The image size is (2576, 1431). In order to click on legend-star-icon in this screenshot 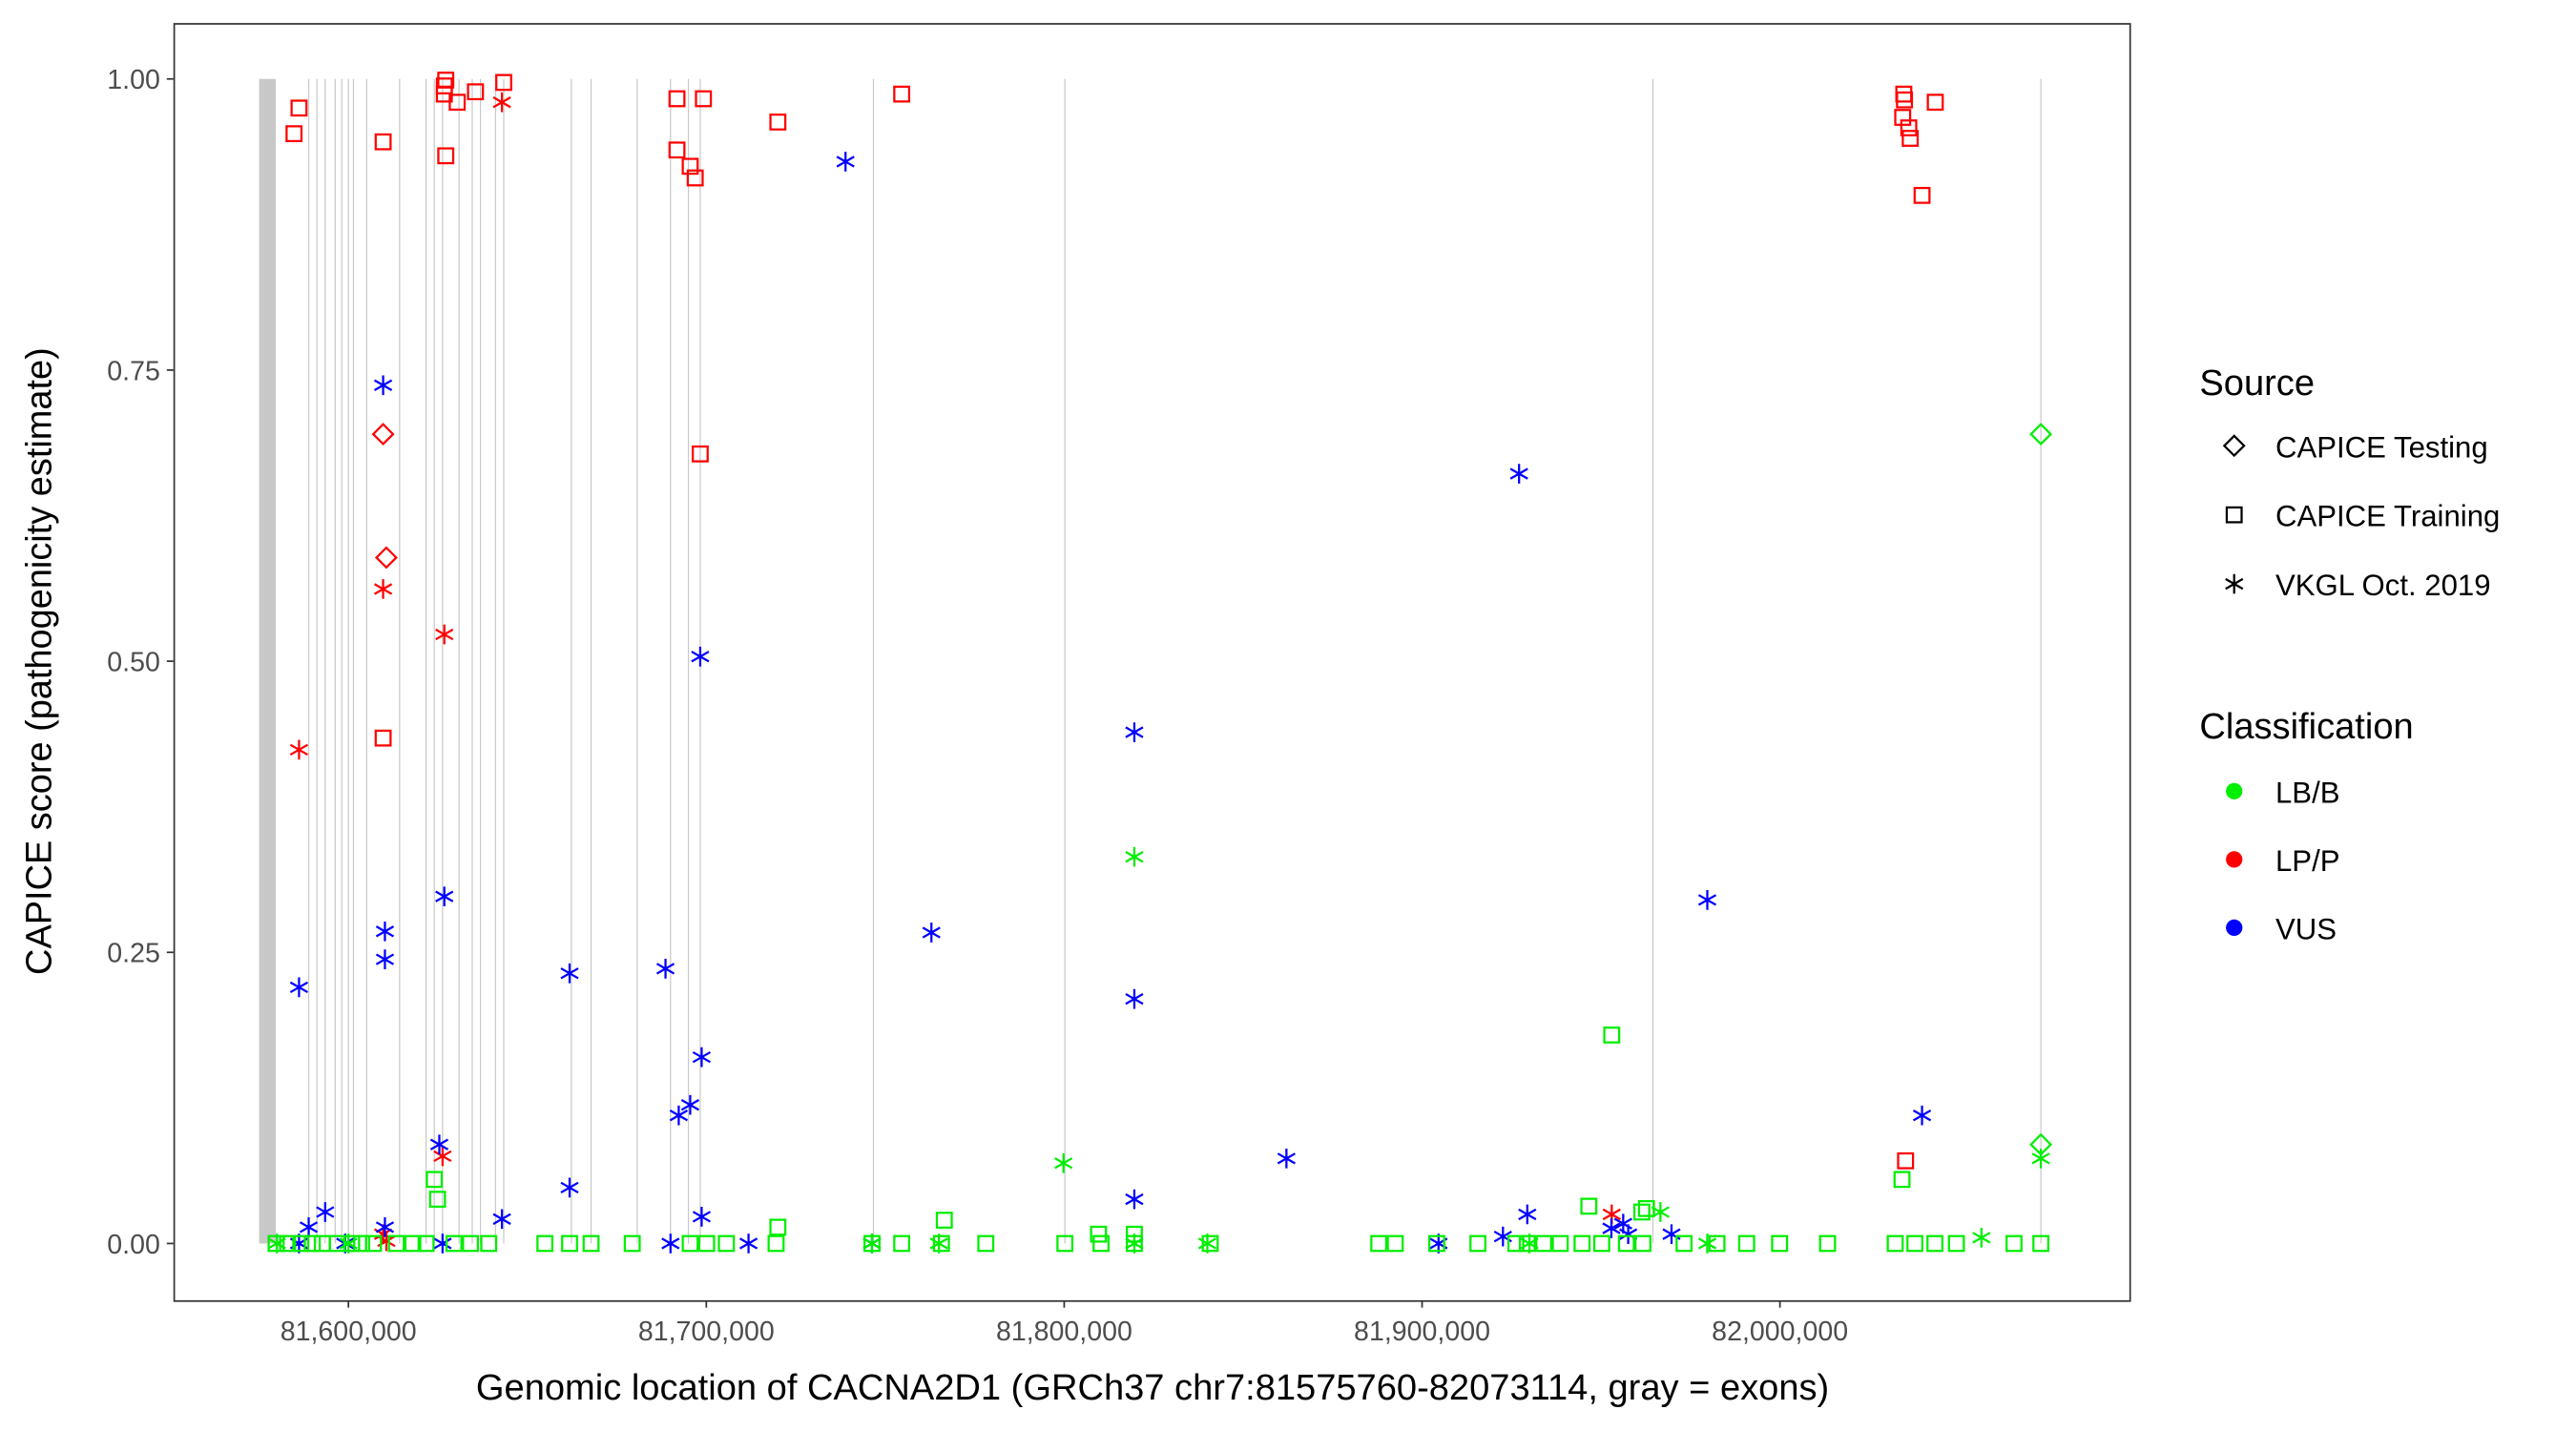, I will do `click(2234, 583)`.